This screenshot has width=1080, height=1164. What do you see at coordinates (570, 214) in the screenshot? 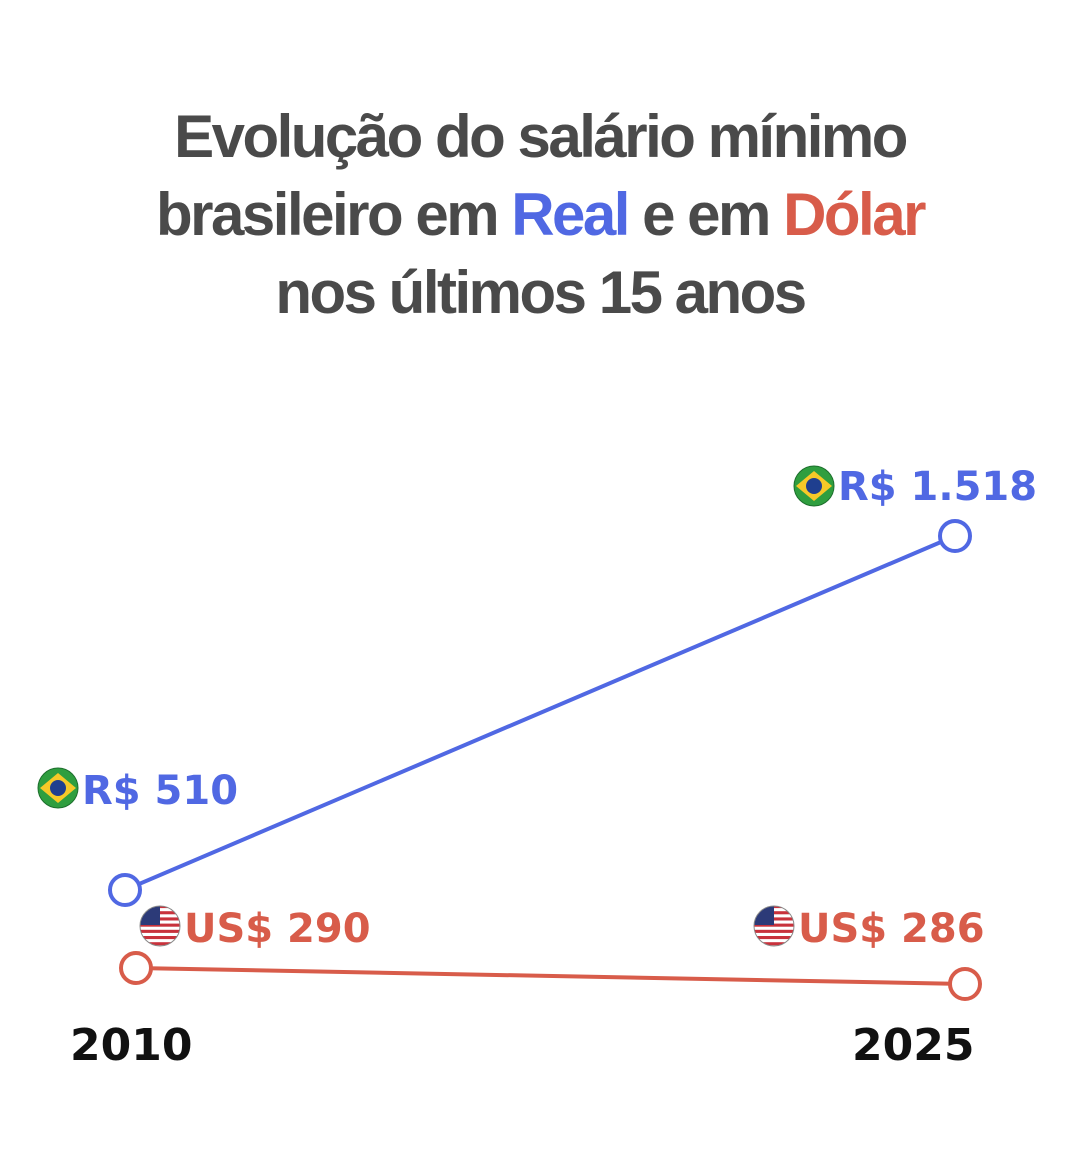
I see `title-real-word: Real` at bounding box center [570, 214].